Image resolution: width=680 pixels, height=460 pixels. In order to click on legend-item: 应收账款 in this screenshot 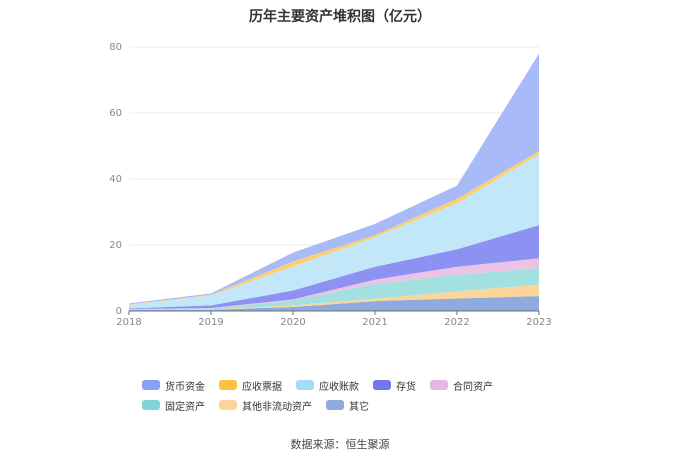, I will do `click(327, 385)`.